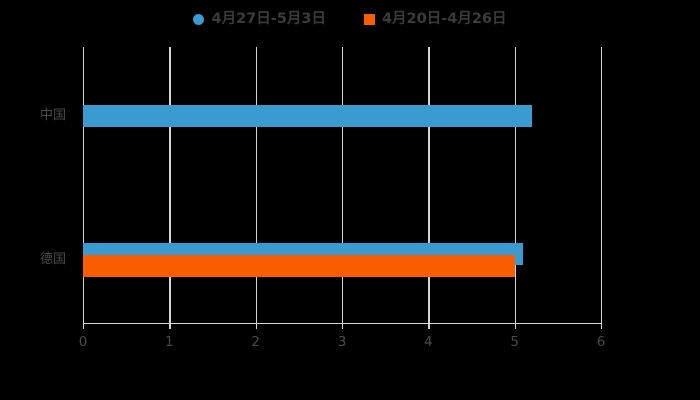  What do you see at coordinates (514, 342) in the screenshot?
I see `x-tick-label-5: 5` at bounding box center [514, 342].